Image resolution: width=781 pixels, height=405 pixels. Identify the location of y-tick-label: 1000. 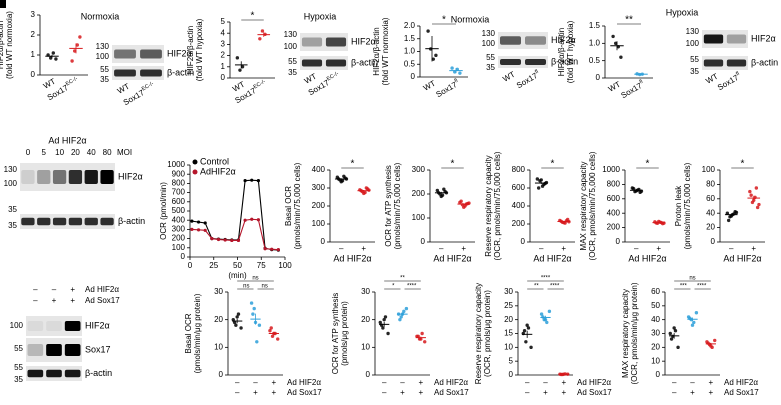
(176, 164).